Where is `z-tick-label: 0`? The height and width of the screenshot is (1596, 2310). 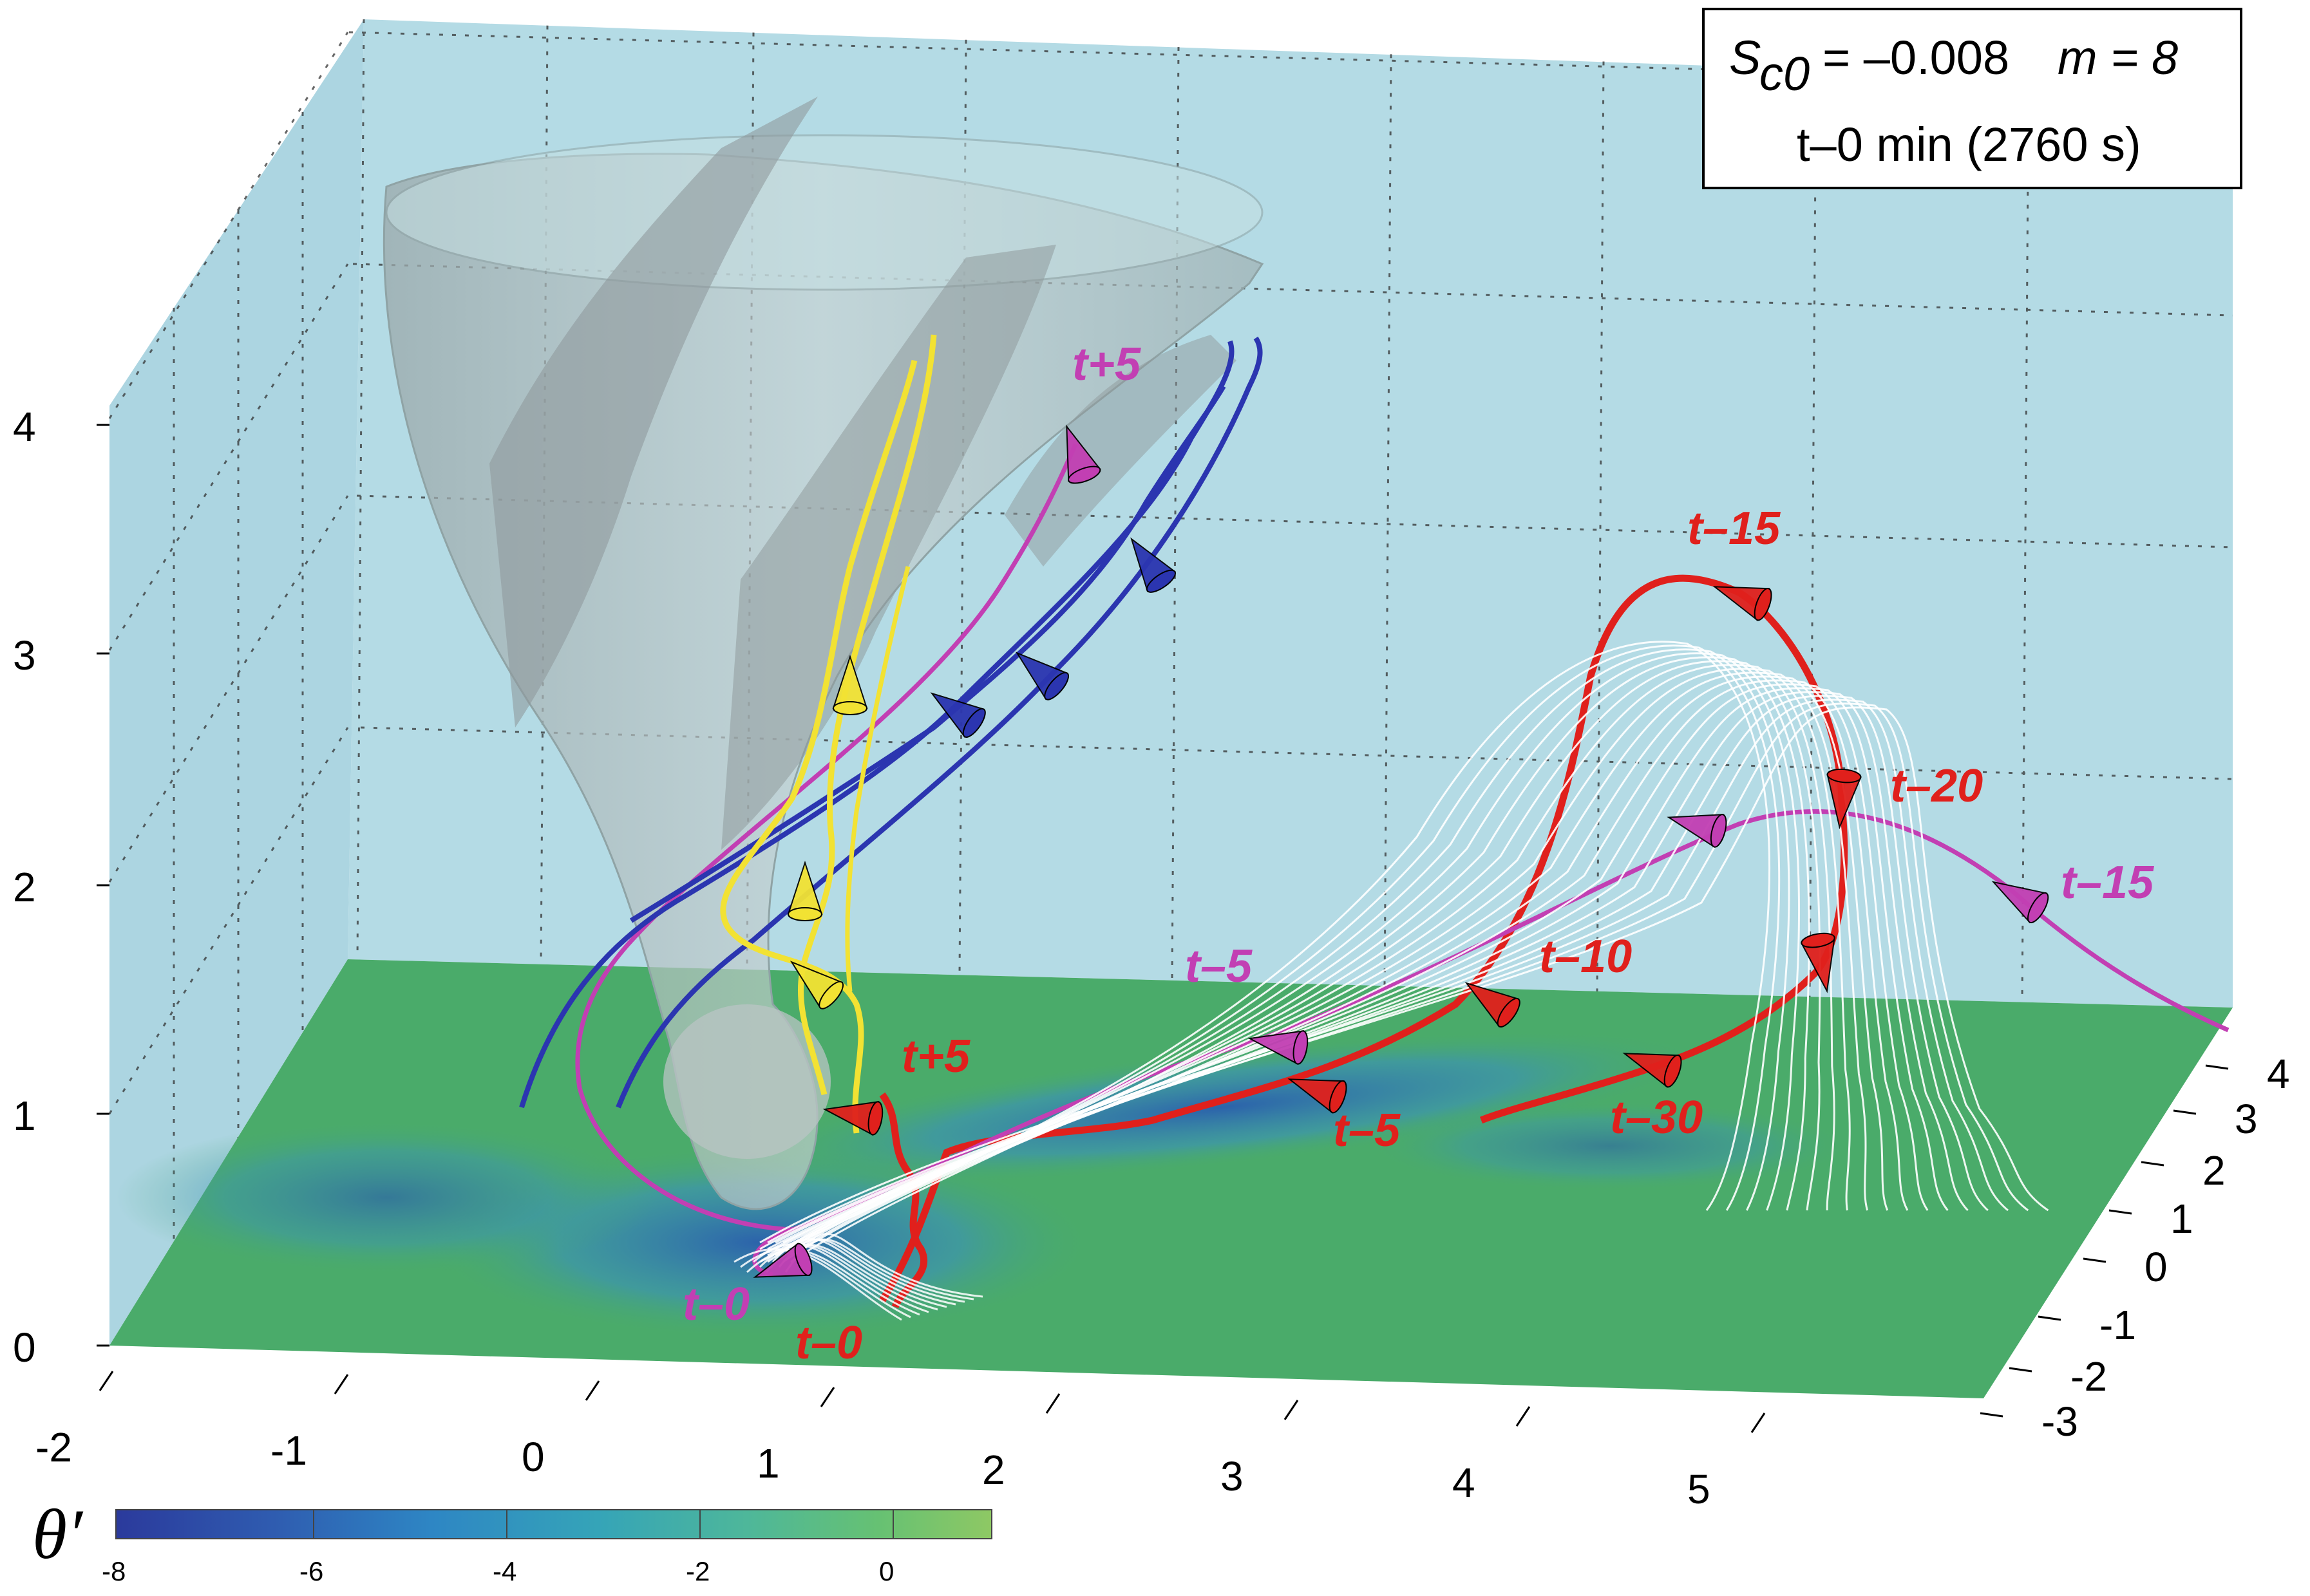
z-tick-label: 0 is located at coordinates (25, 1347).